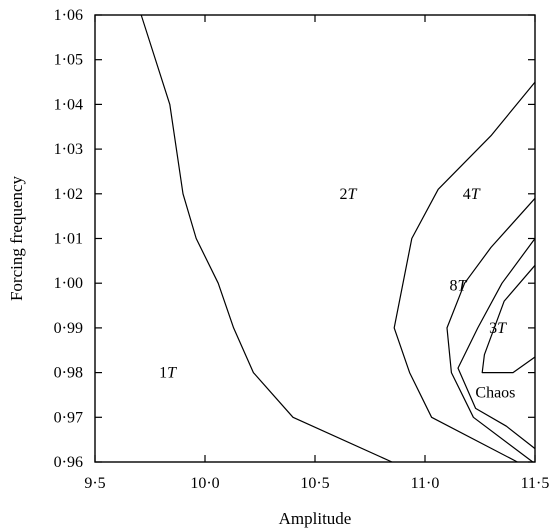  Describe the element at coordinates (459, 285) in the screenshot. I see `region-label: 8T` at that location.